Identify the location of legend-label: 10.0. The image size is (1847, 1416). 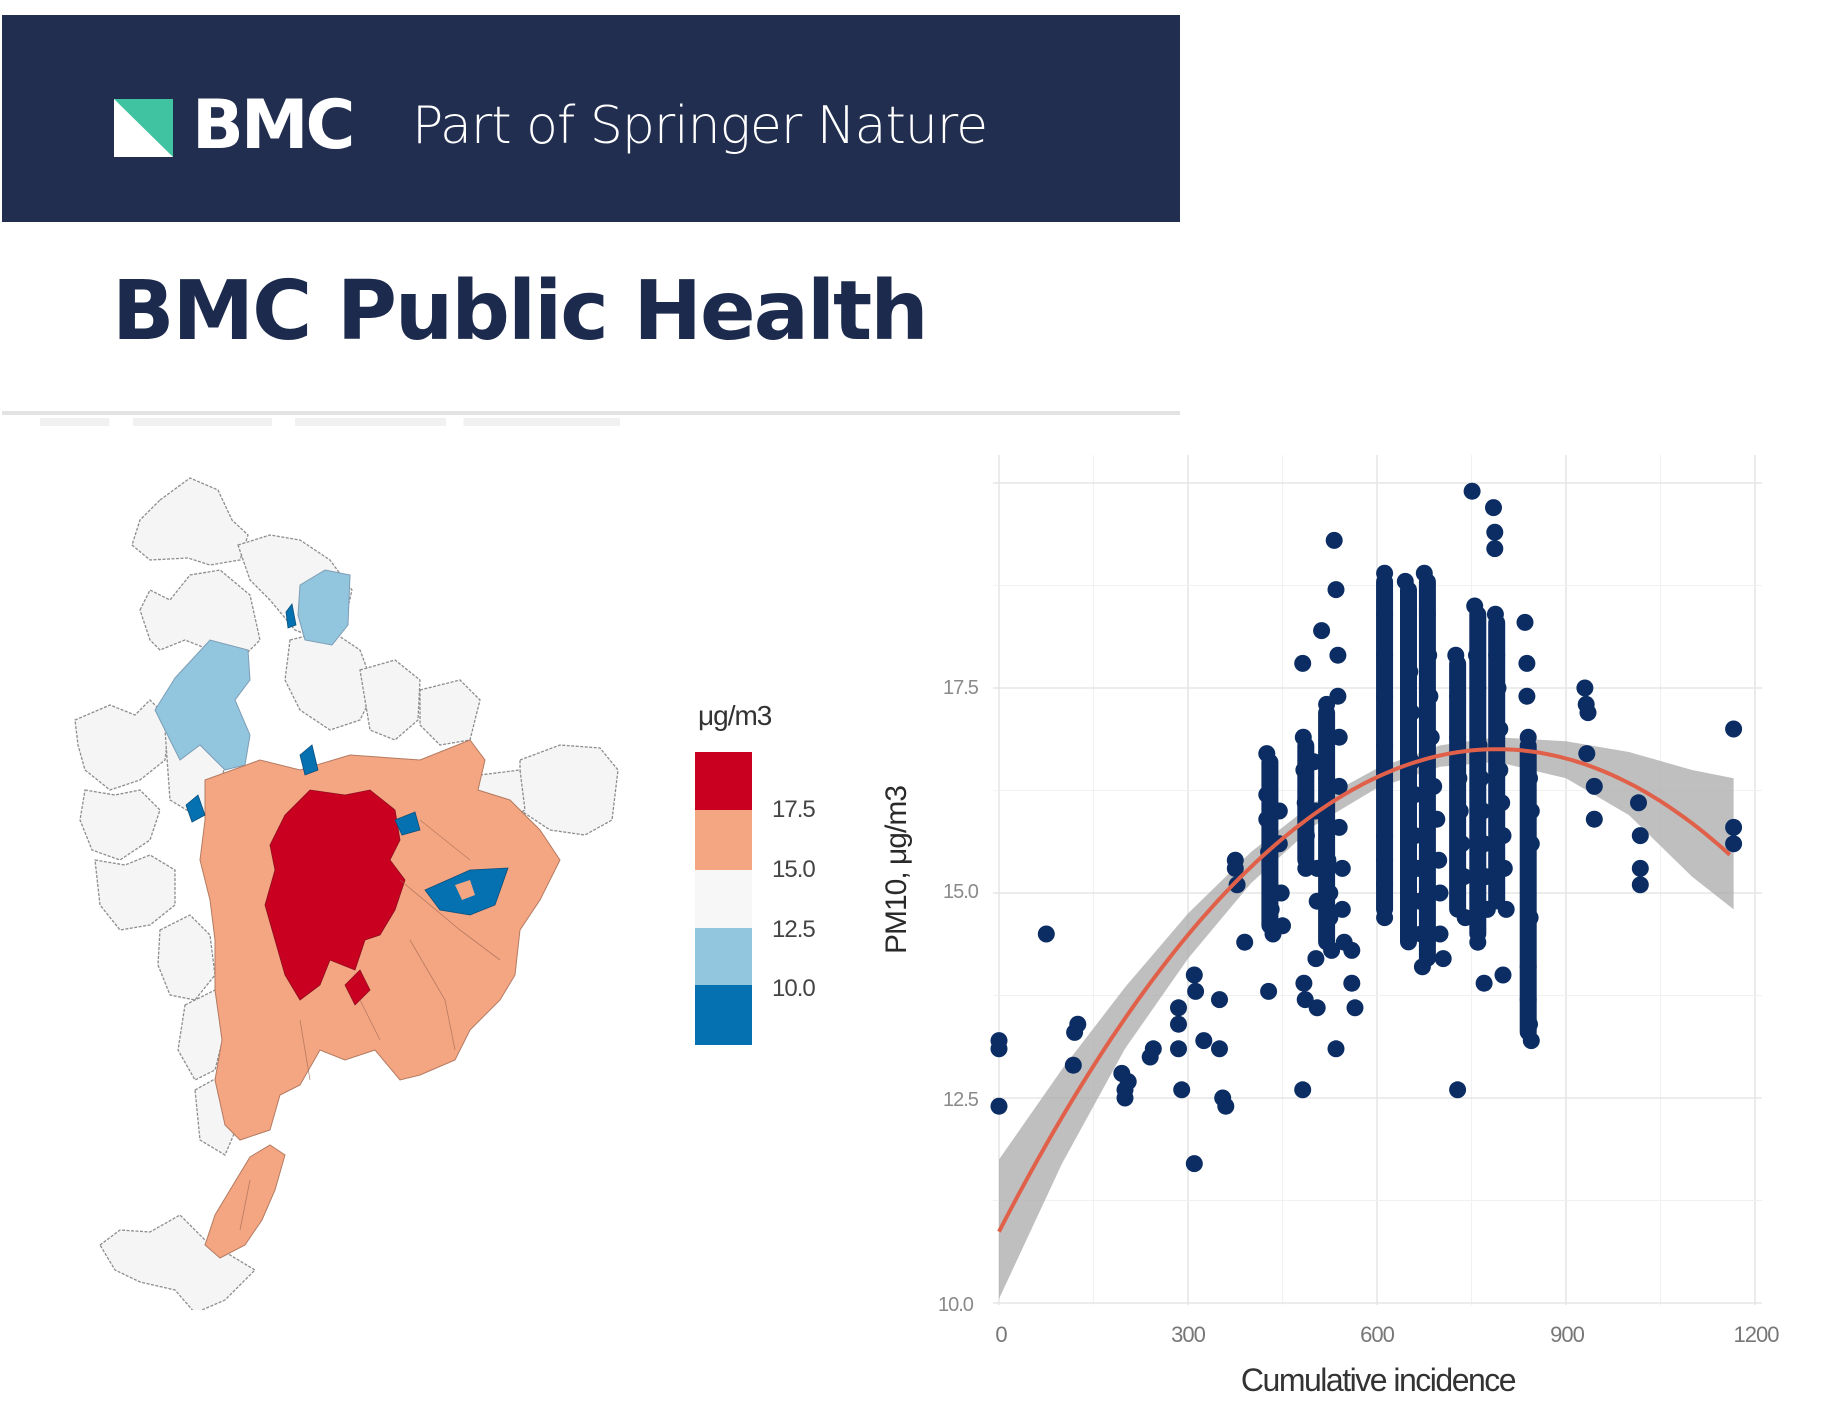
(794, 988).